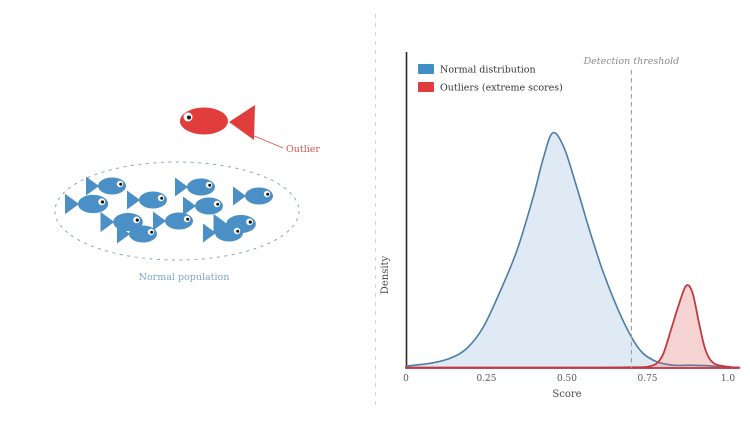 The image size is (750, 422). What do you see at coordinates (303, 149) in the screenshot?
I see `outlier-label: Outlier` at bounding box center [303, 149].